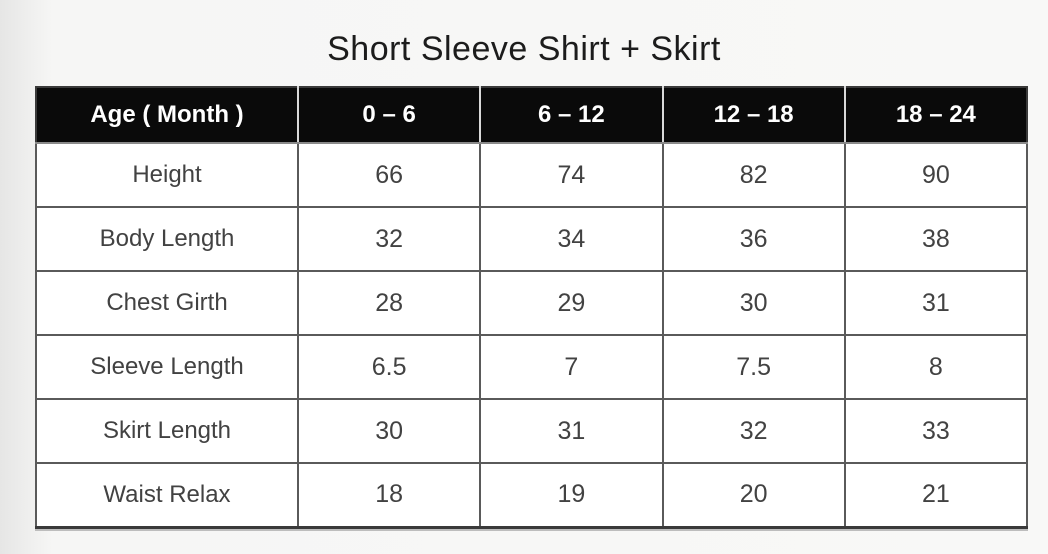 This screenshot has width=1048, height=554. I want to click on row-label: Skirt Length, so click(167, 431).